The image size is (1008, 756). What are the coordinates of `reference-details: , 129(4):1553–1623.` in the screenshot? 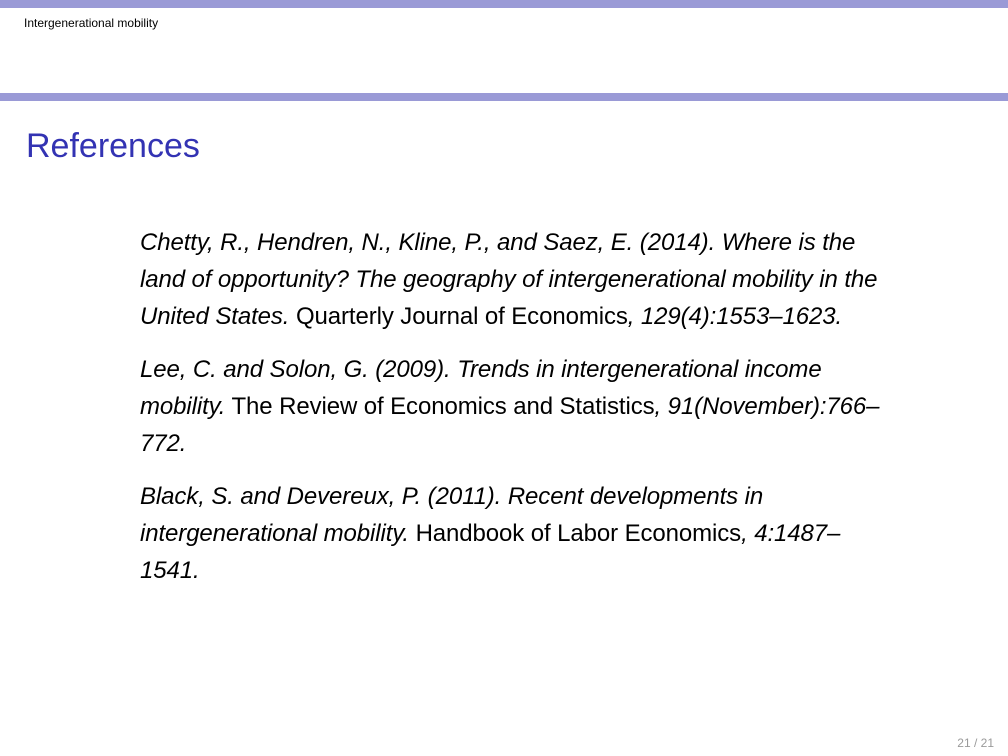 It's located at (735, 316).